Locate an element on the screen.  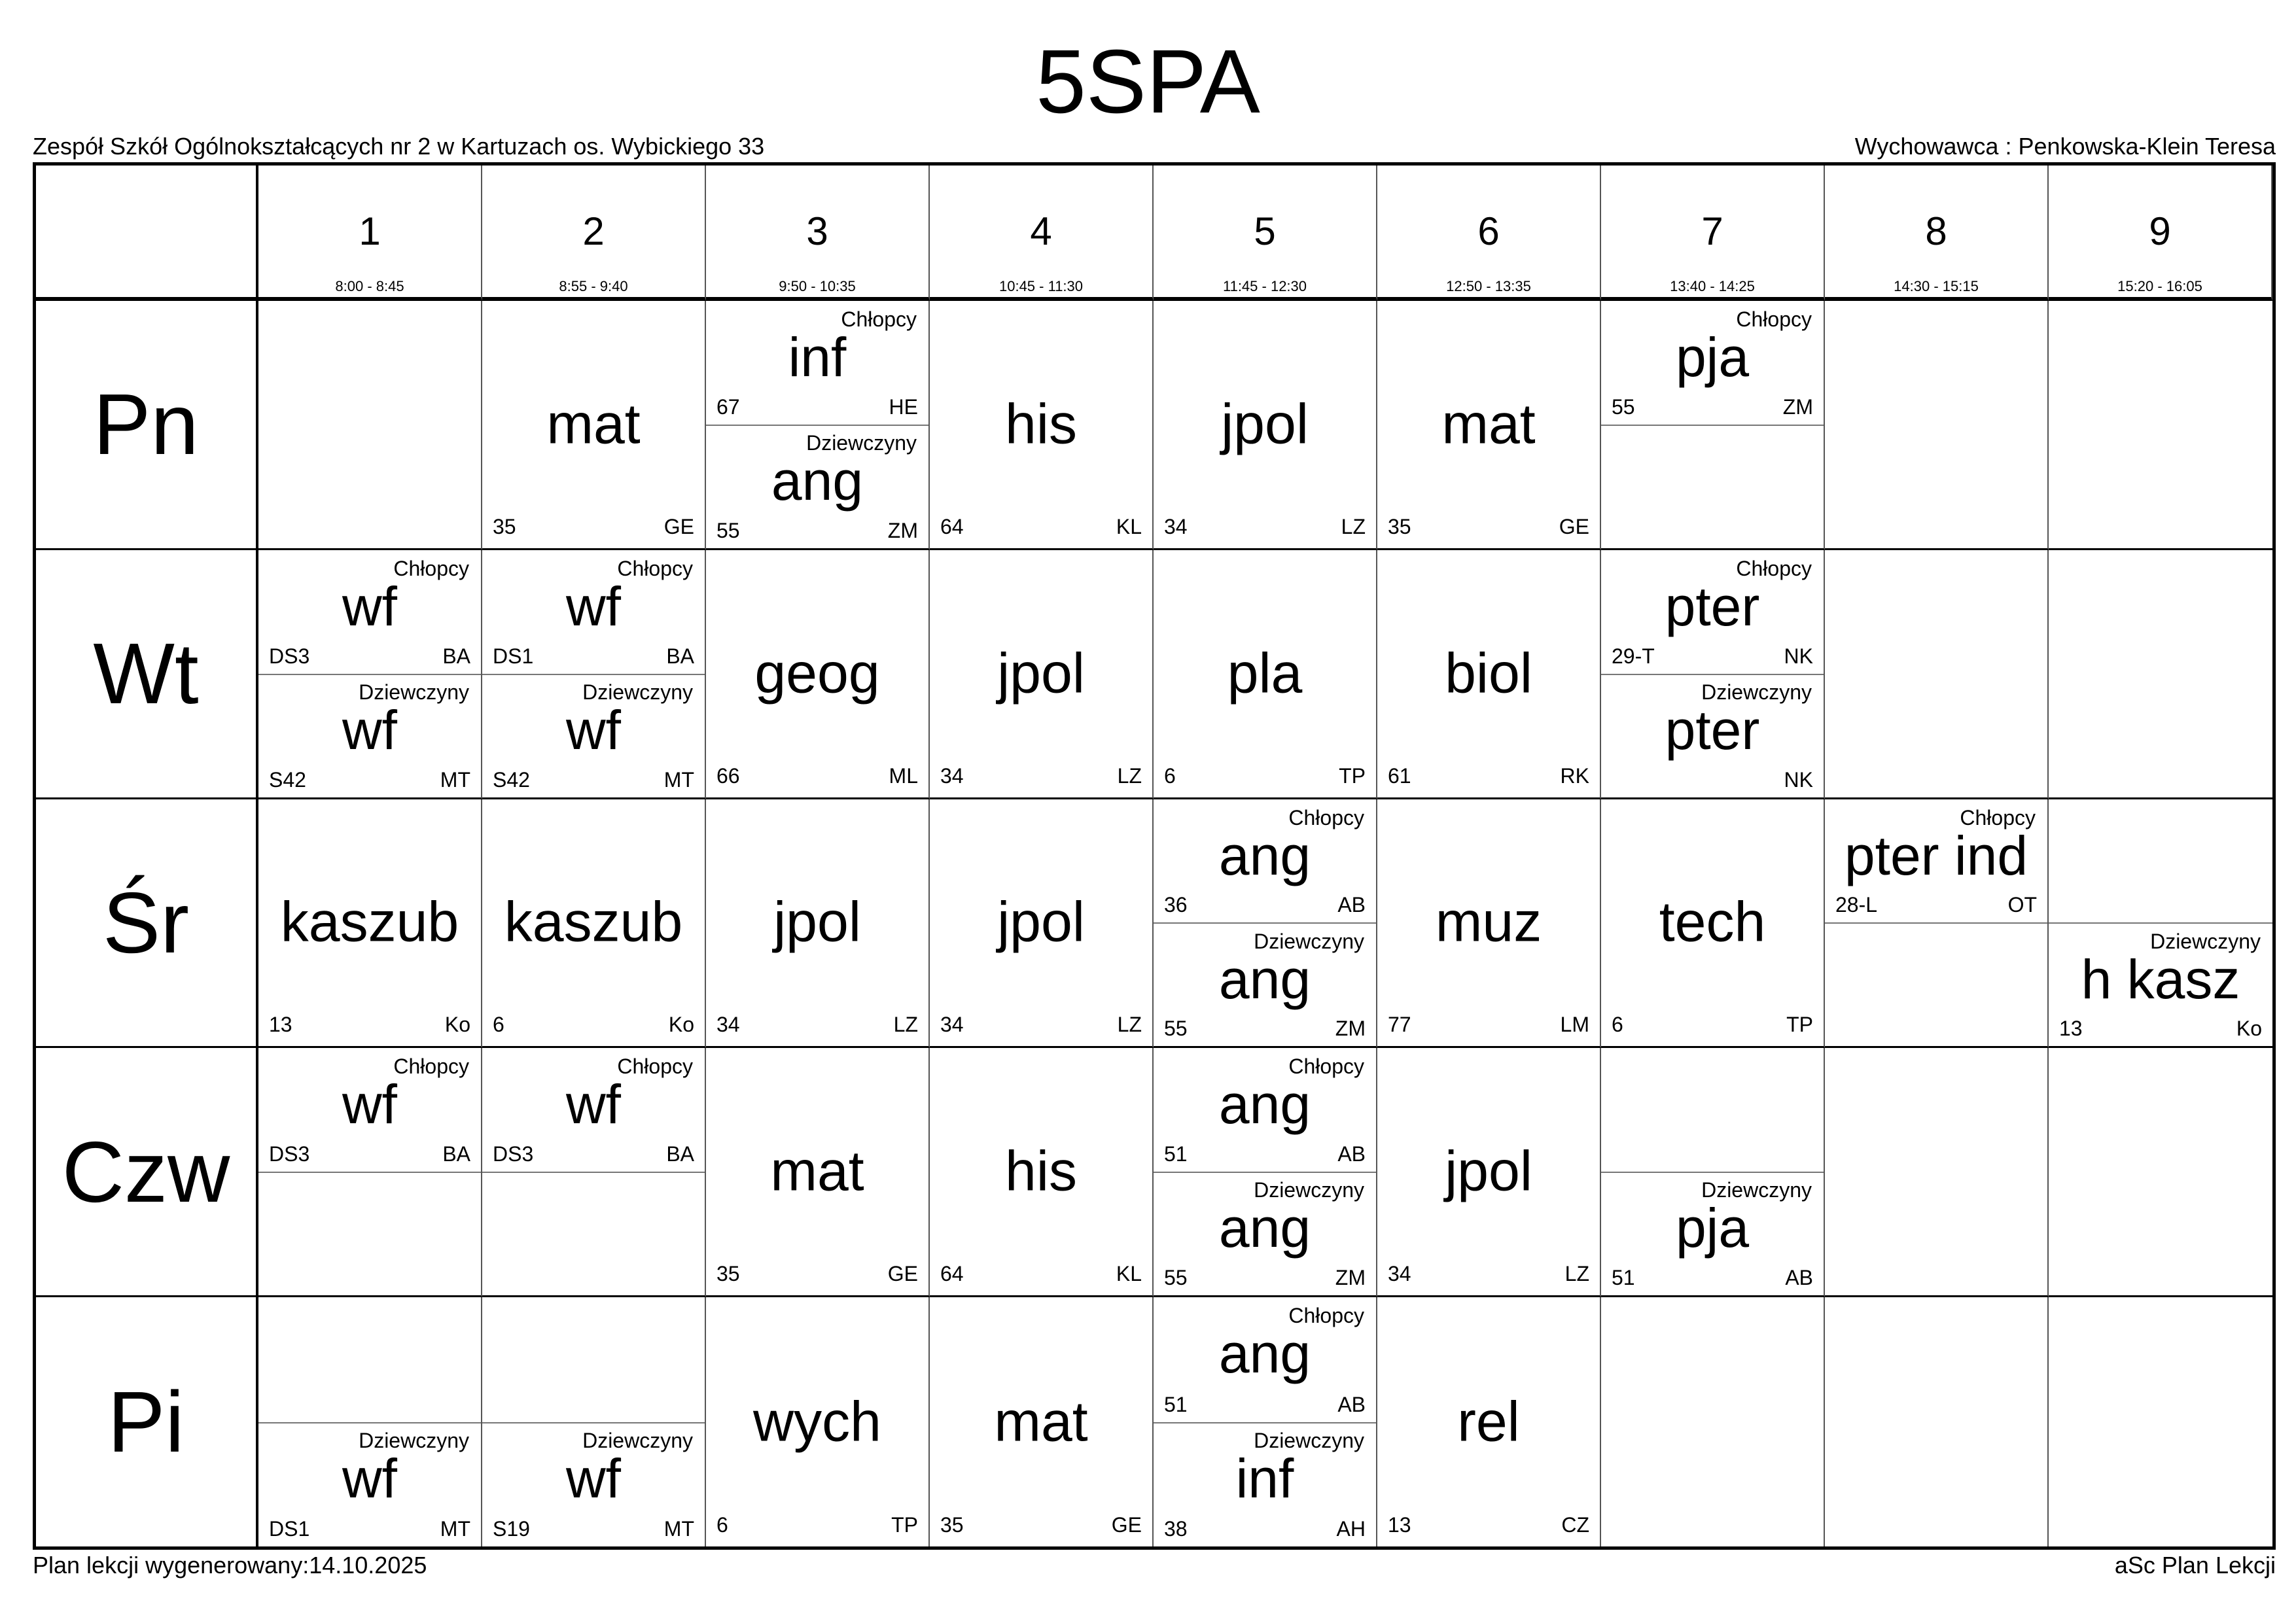
teacher: KL is located at coordinates (1129, 526).